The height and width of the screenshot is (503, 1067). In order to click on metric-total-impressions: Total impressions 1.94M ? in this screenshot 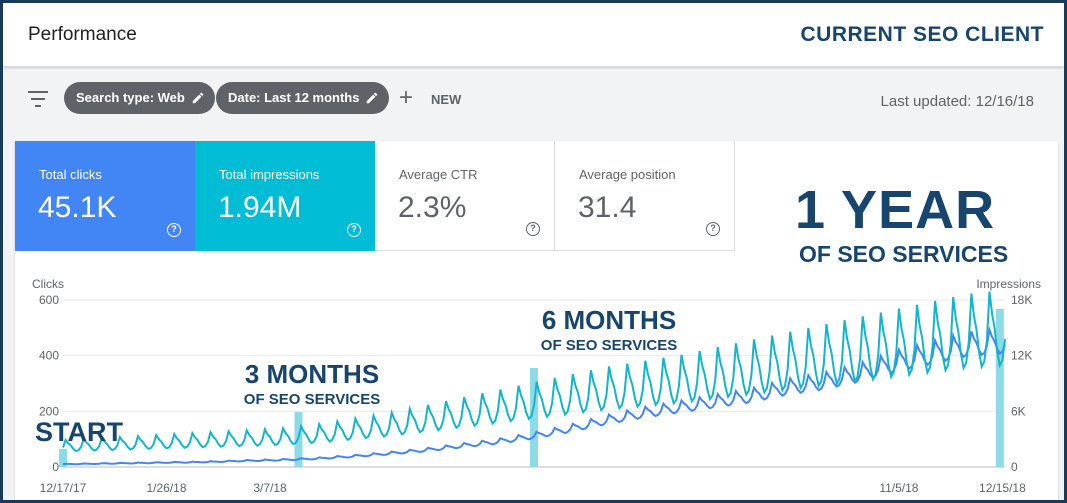, I will do `click(285, 196)`.